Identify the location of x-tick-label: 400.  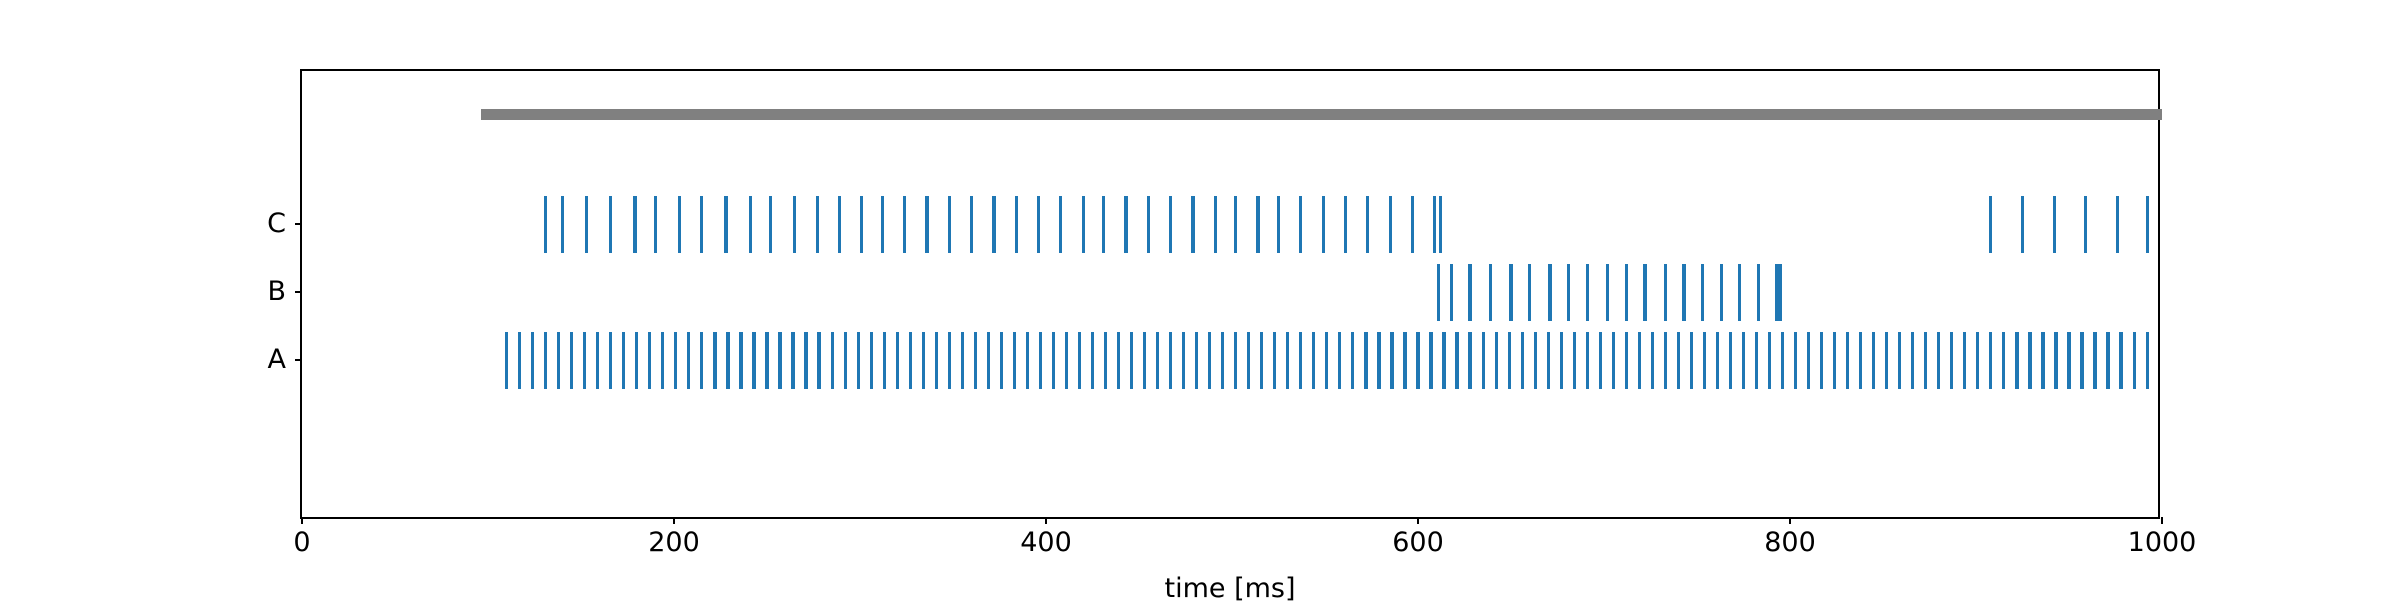
(1046, 542).